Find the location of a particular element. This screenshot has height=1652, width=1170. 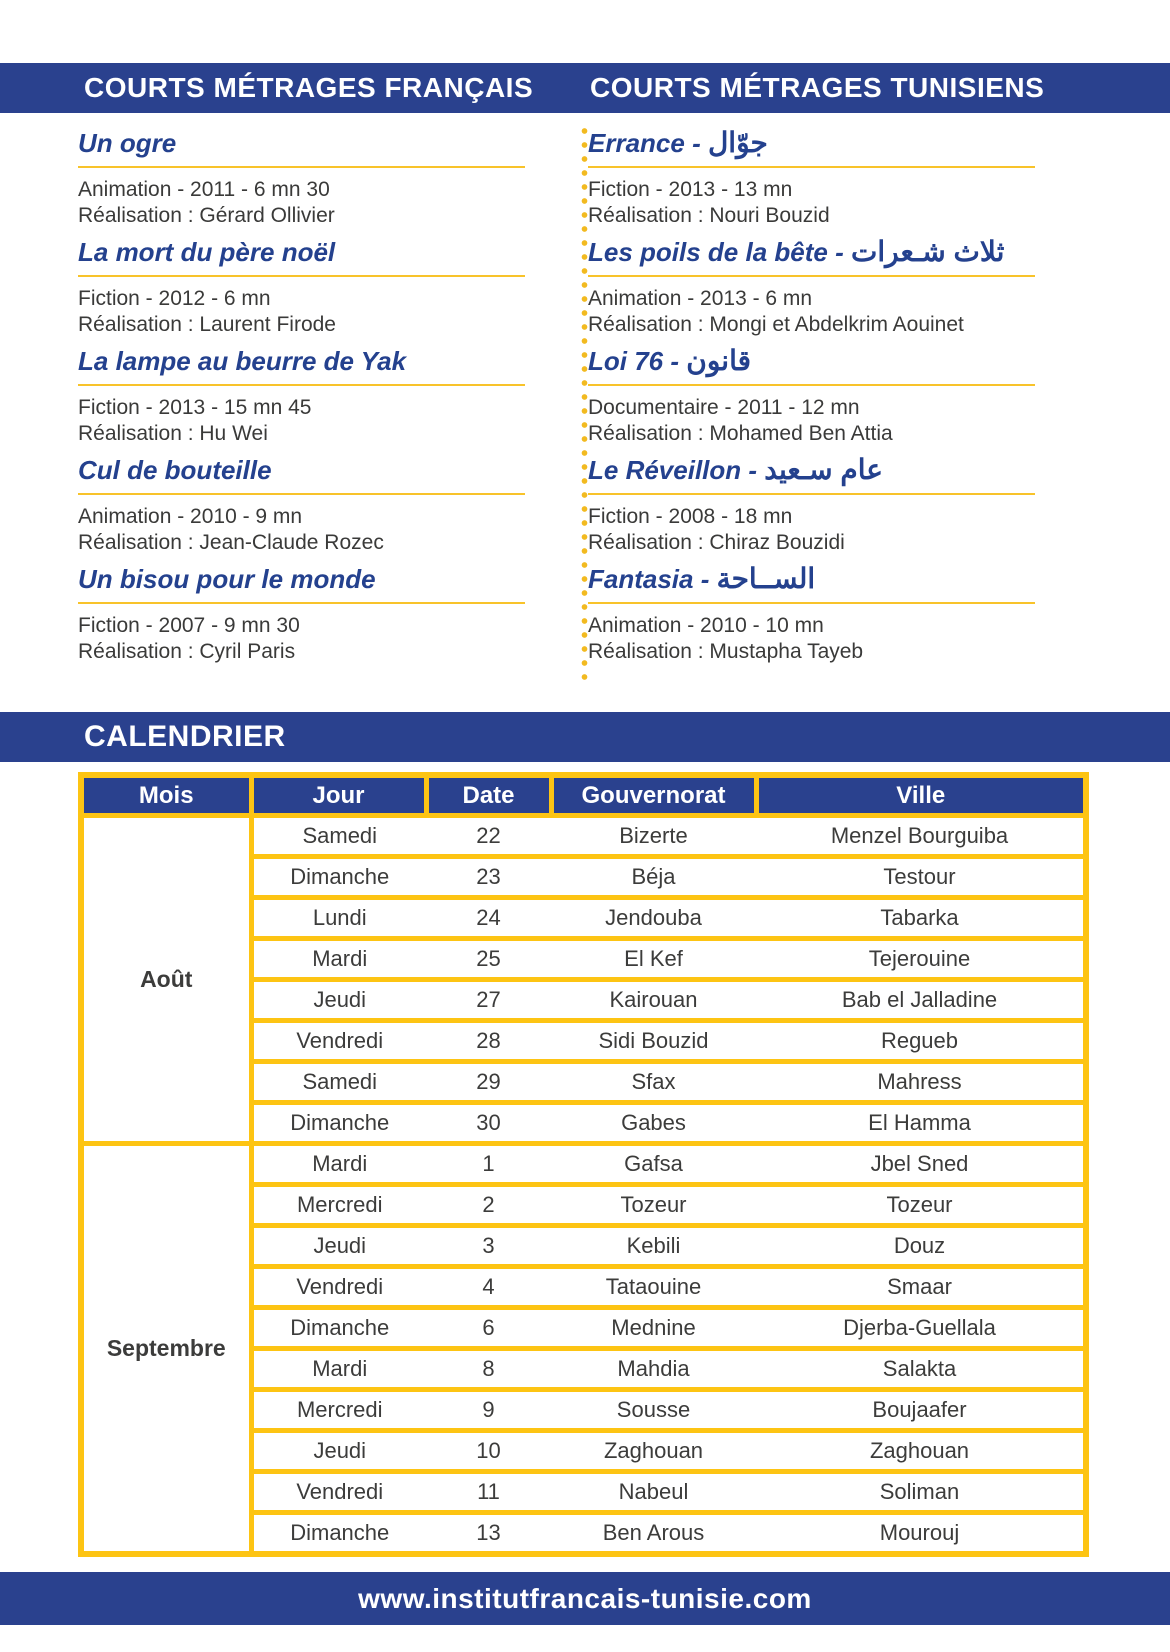

calendar-row: Dimanche 23 Béja Testour is located at coordinates (583, 877).